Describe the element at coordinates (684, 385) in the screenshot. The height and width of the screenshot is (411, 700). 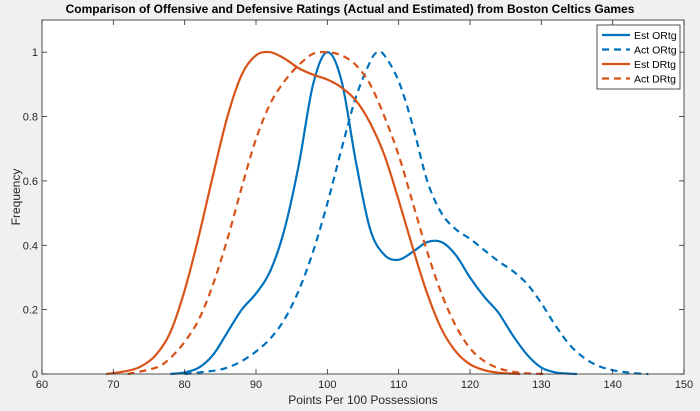
I see `x-tick-label: 150` at that location.